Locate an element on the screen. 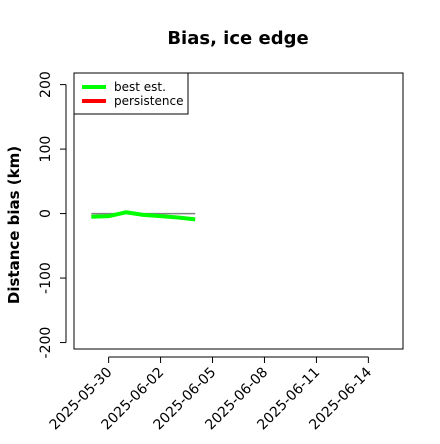  legend: best est.persistence is located at coordinates (131, 93).